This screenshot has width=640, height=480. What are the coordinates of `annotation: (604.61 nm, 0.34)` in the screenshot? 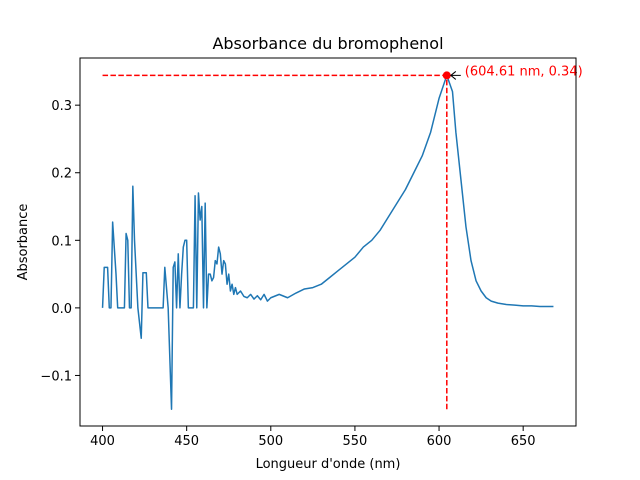 It's located at (524, 71).